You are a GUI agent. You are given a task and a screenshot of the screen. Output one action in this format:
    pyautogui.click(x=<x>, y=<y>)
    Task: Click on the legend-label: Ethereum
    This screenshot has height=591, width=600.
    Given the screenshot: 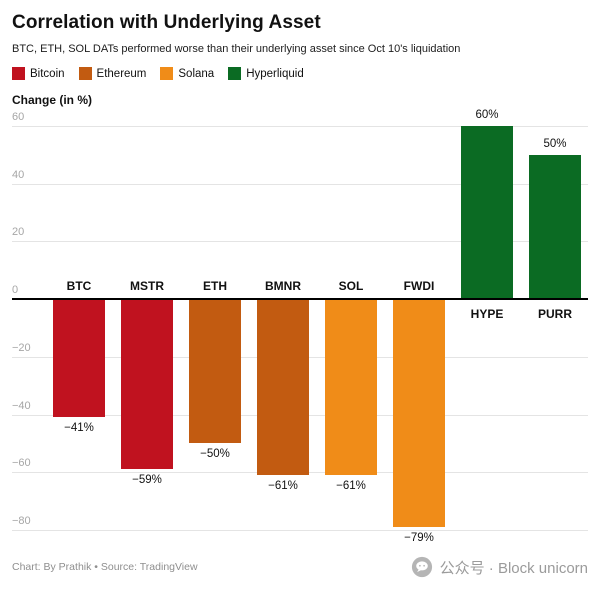 What is the action you would take?
    pyautogui.click(x=121, y=73)
    